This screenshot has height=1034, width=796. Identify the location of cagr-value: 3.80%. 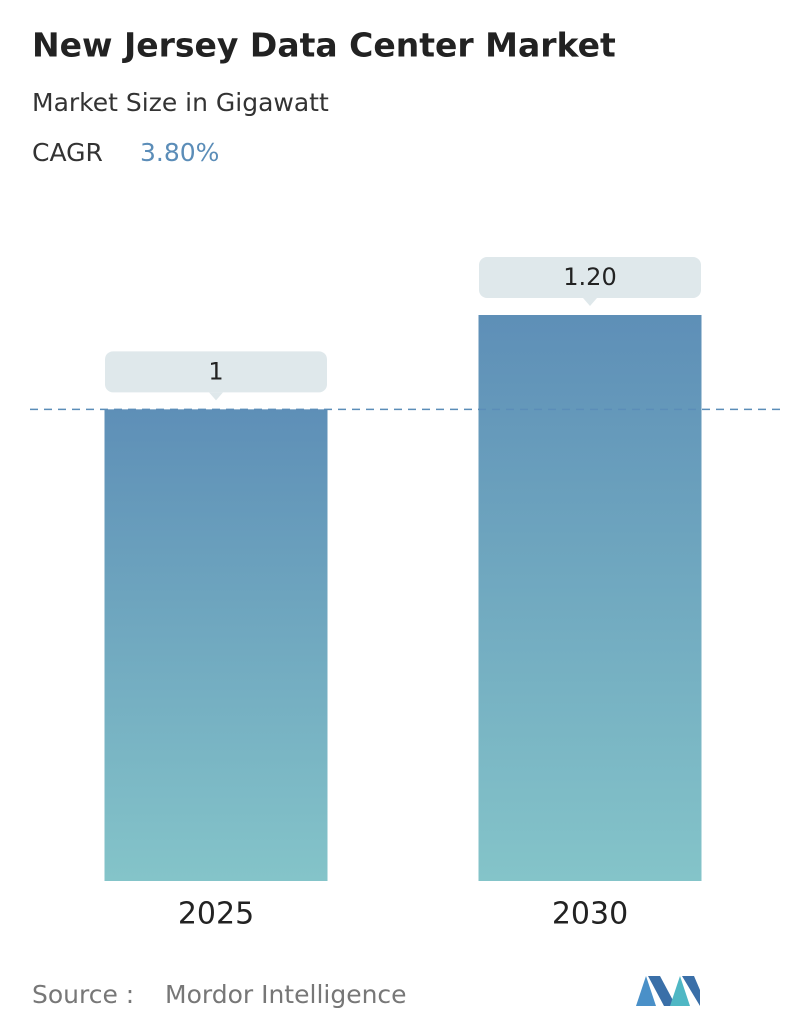
(179, 152).